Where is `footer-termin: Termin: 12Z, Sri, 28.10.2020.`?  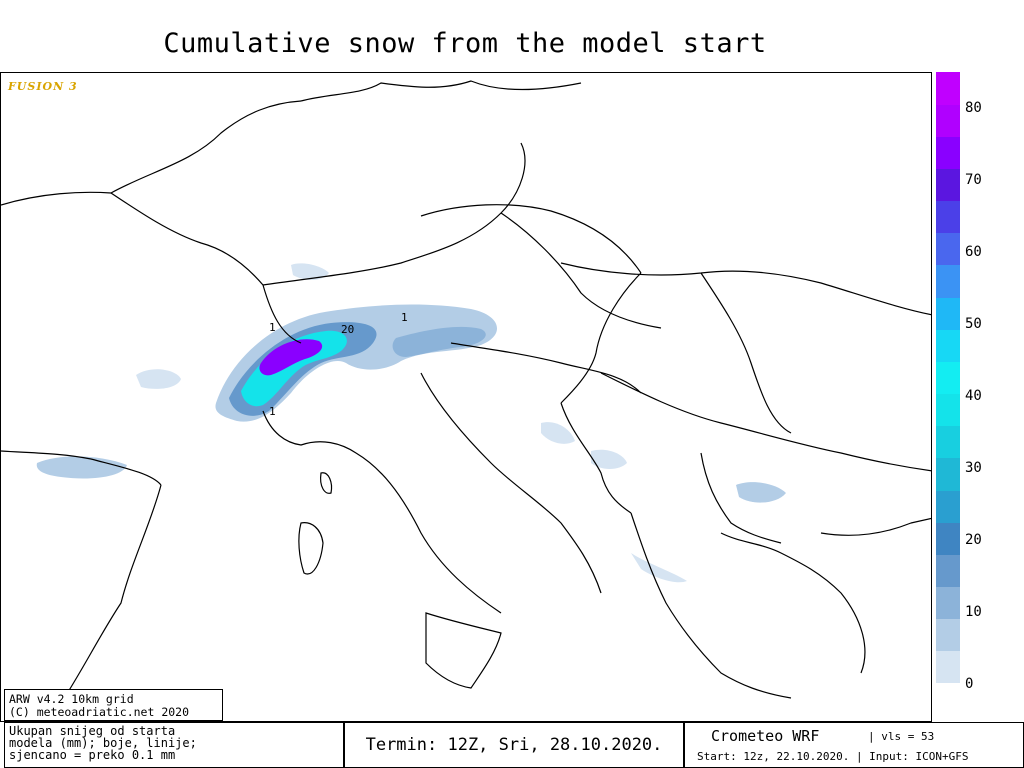 footer-termin: Termin: 12Z, Sri, 28.10.2020. is located at coordinates (514, 745).